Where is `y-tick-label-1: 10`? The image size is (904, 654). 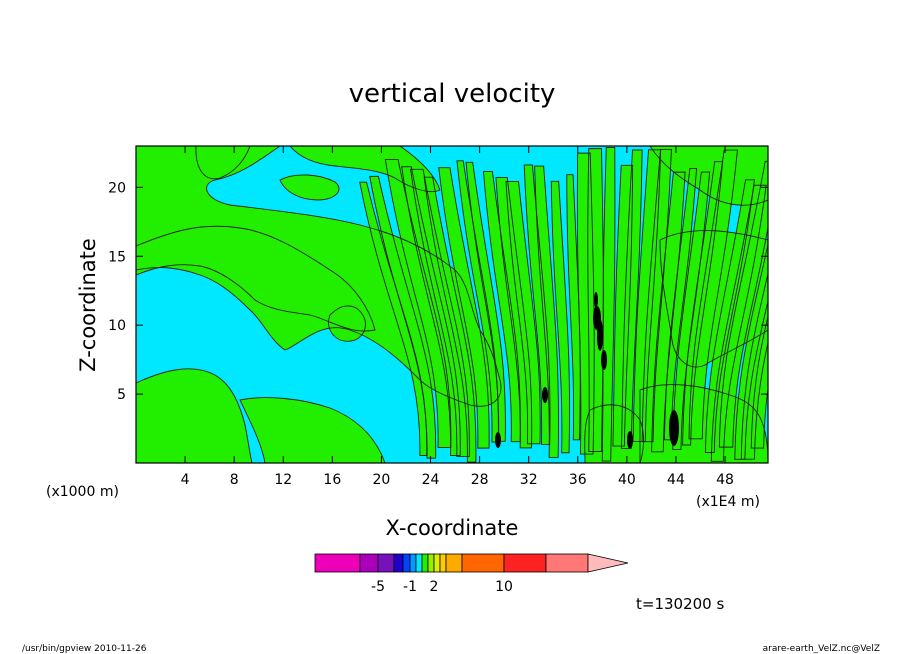 y-tick-label-1: 10 is located at coordinates (117, 326).